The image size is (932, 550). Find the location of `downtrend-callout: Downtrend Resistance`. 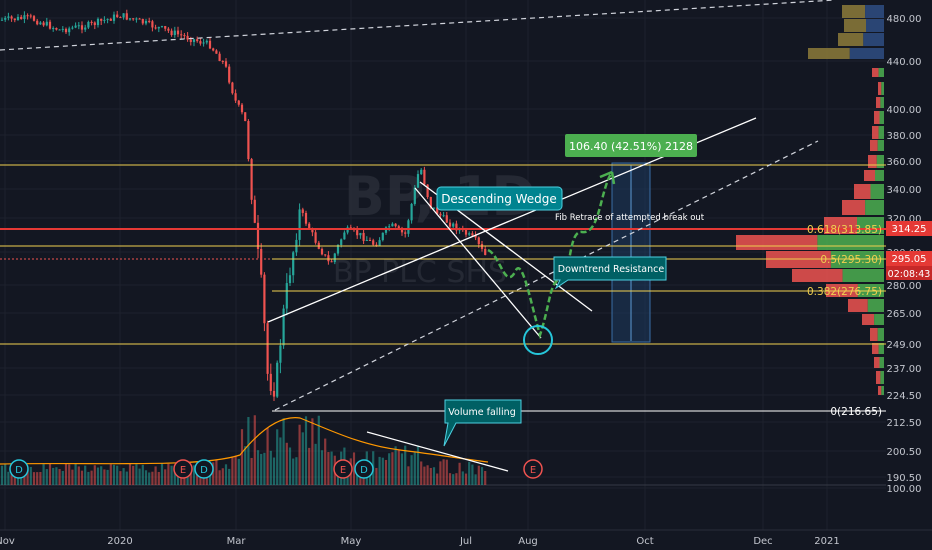

downtrend-callout: Downtrend Resistance is located at coordinates (610, 273).